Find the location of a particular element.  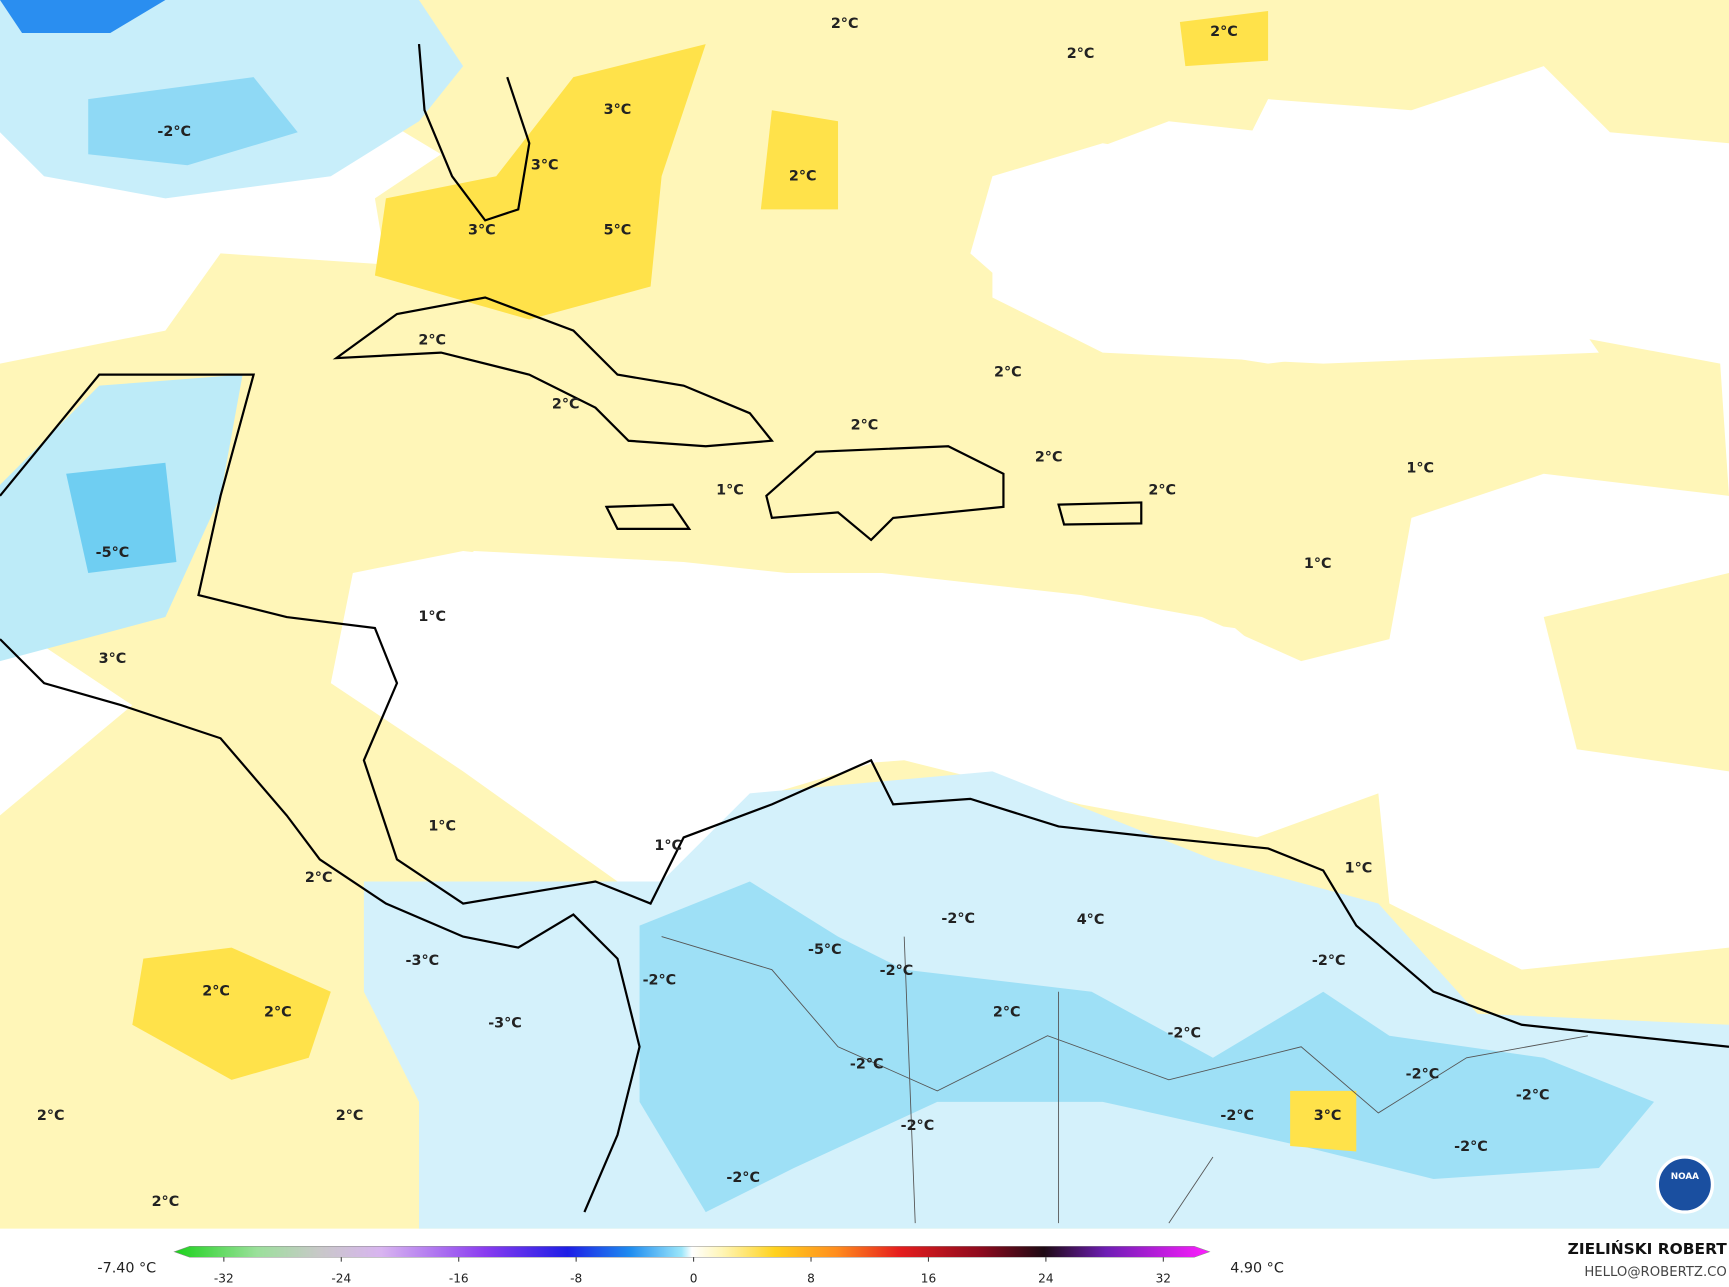

contour-label: 4°C is located at coordinates (1091, 920).